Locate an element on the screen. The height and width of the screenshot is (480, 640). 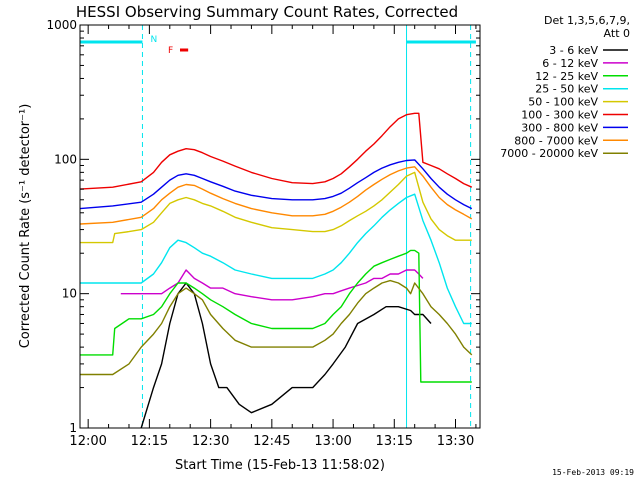
y-tick-label: 1 is located at coordinates (73, 428).